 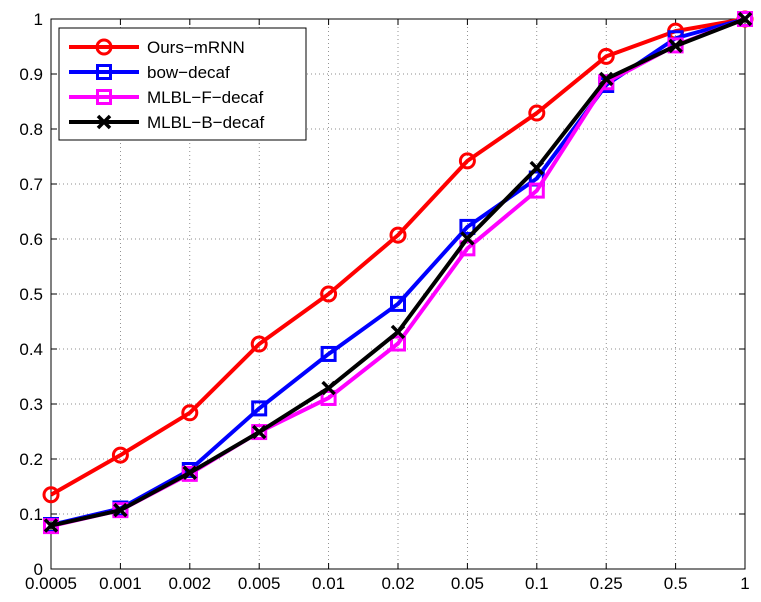 What do you see at coordinates (259, 583) in the screenshot?
I see `x-tick-label: 0.005` at bounding box center [259, 583].